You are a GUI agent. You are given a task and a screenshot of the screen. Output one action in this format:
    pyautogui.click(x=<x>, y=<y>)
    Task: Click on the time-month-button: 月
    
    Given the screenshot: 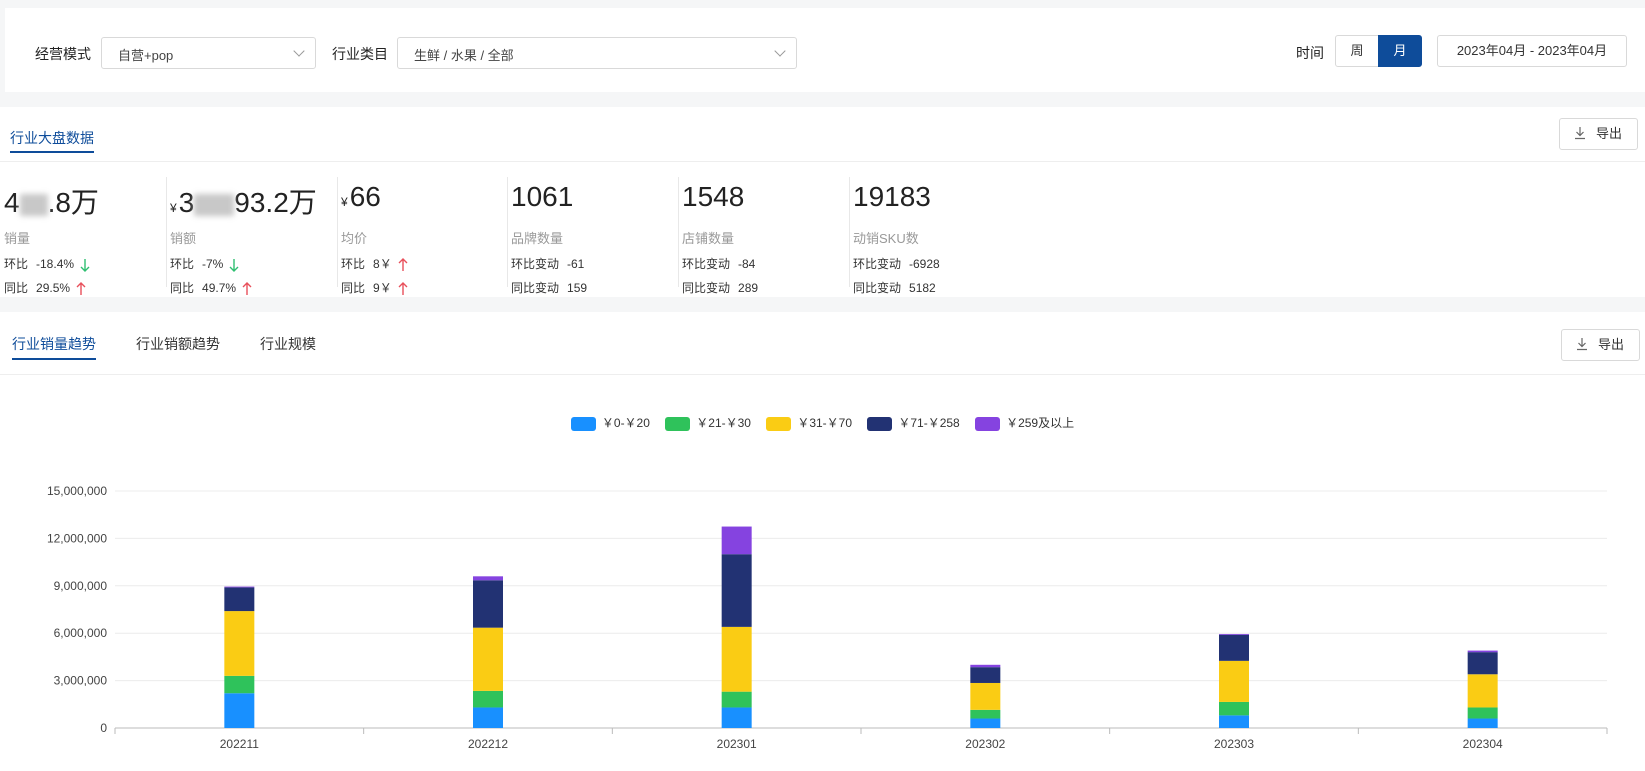 What is the action you would take?
    pyautogui.click(x=1400, y=51)
    